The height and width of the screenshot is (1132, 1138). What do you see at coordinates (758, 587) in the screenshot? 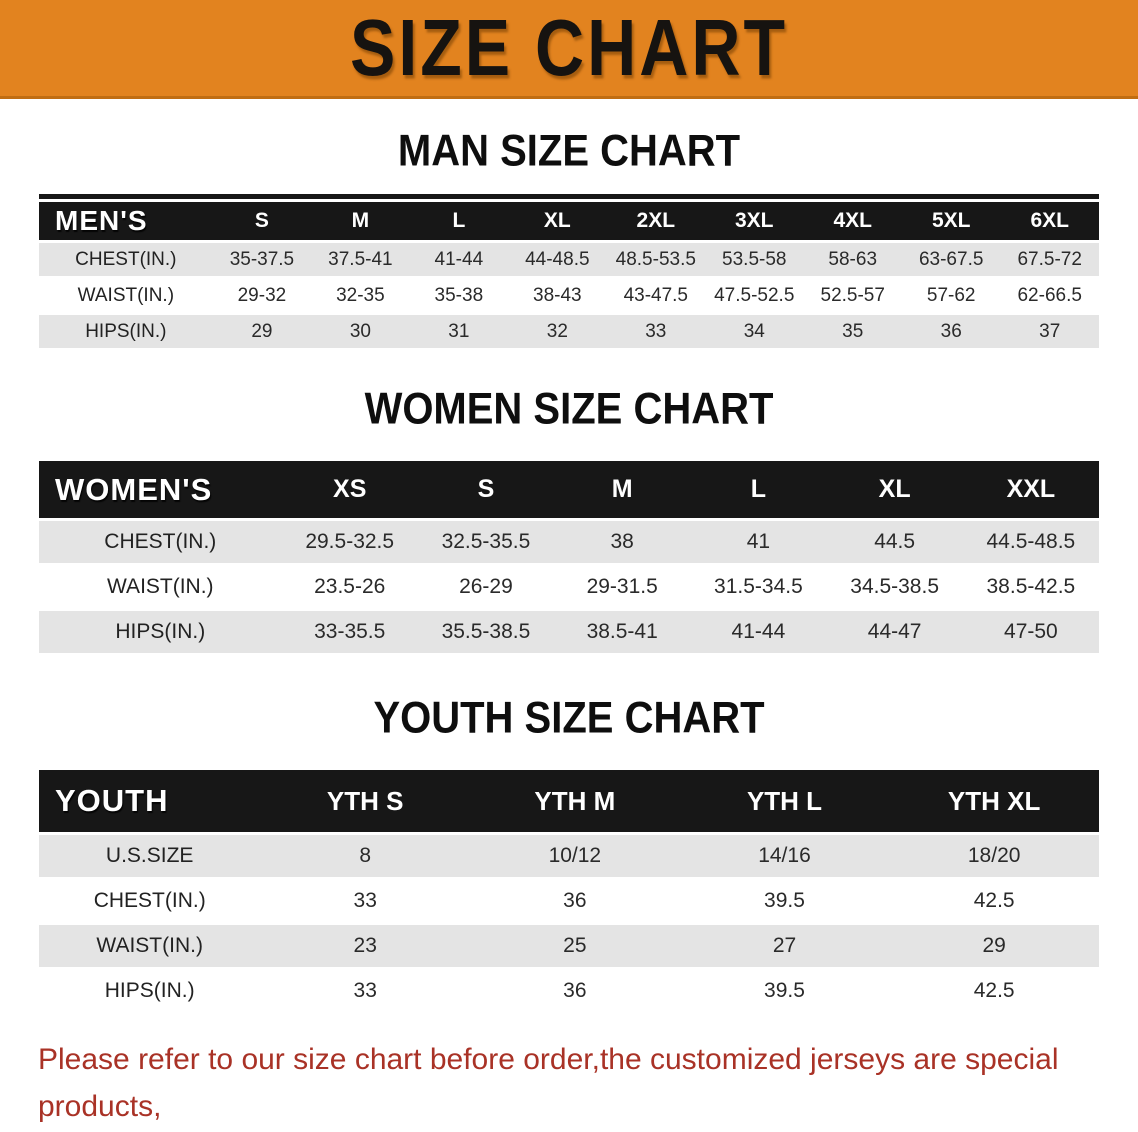
I see `measure-value: 31.5-34.5` at bounding box center [758, 587].